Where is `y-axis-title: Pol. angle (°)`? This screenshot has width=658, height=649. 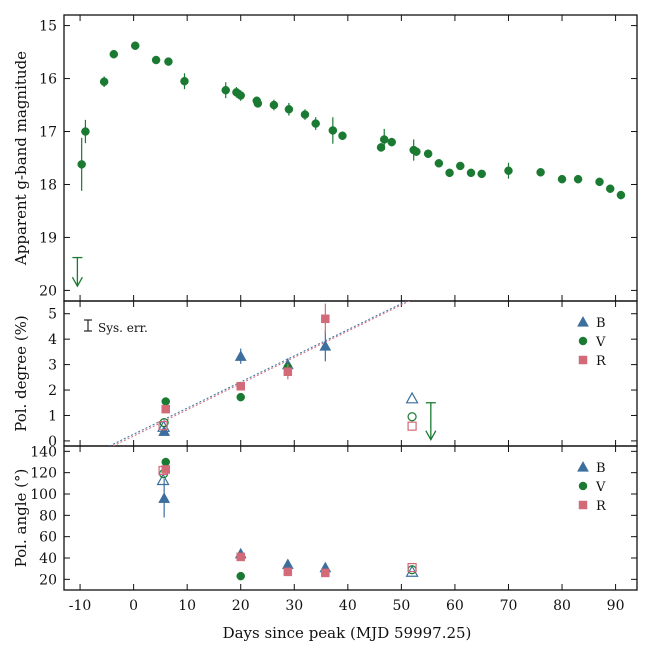 y-axis-title: Pol. angle (°) is located at coordinates (21, 518).